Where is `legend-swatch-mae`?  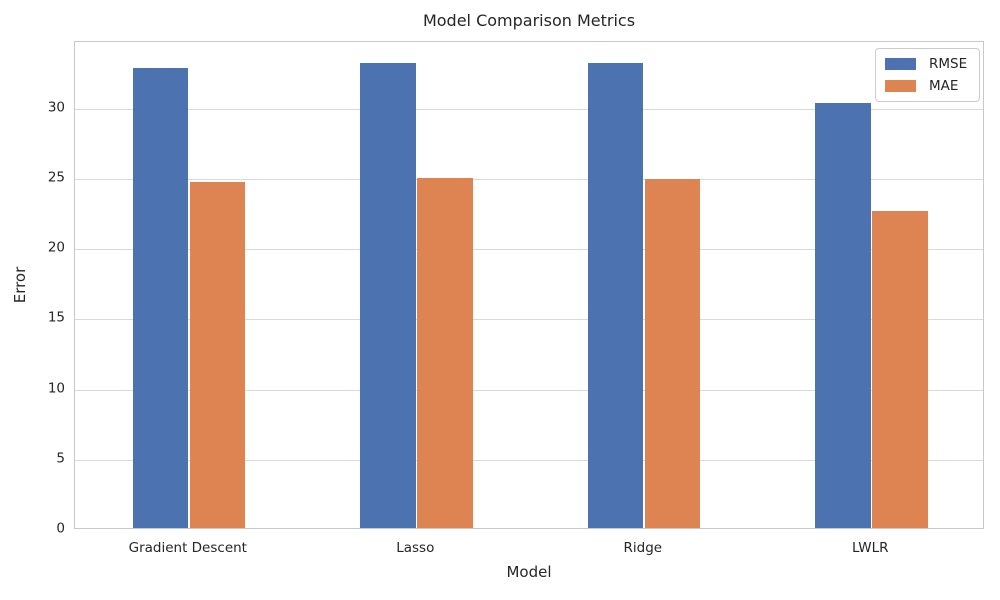
legend-swatch-mae is located at coordinates (900, 86).